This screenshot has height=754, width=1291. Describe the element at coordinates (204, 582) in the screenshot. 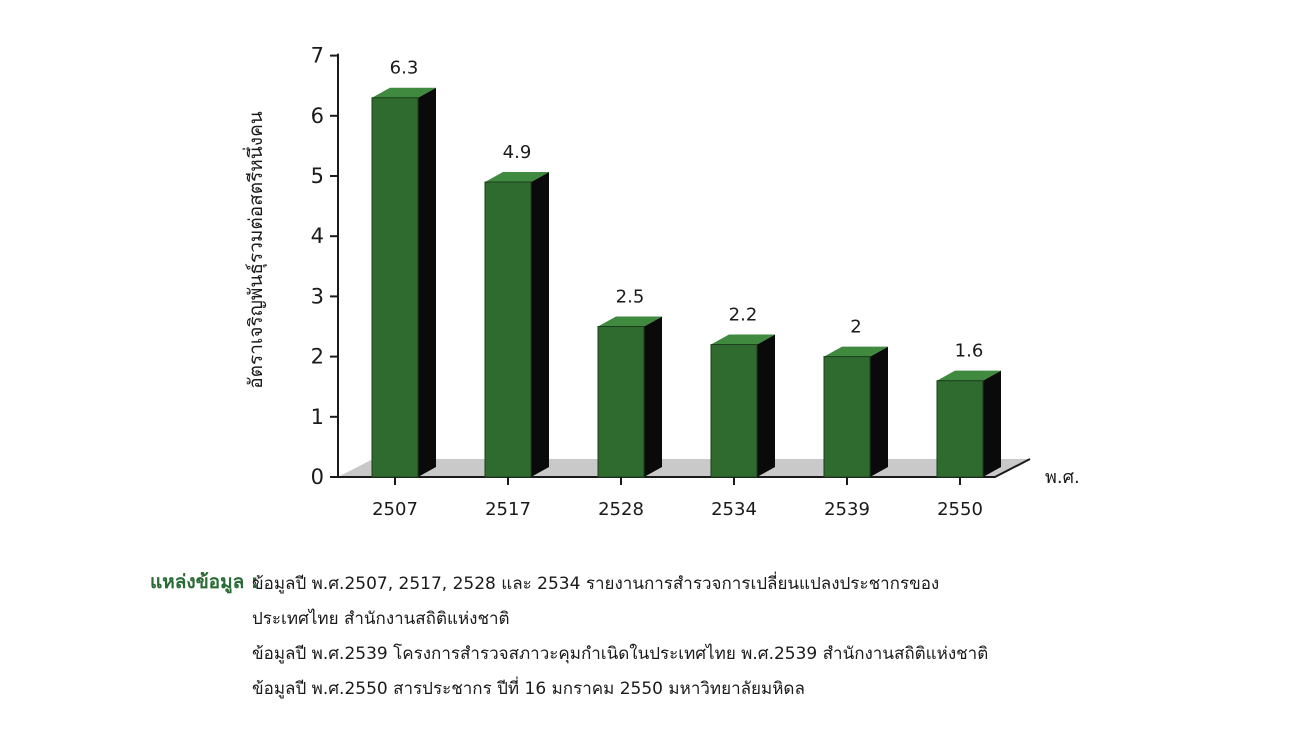

I see `source-label: แหล่งข้อมูล :` at that location.